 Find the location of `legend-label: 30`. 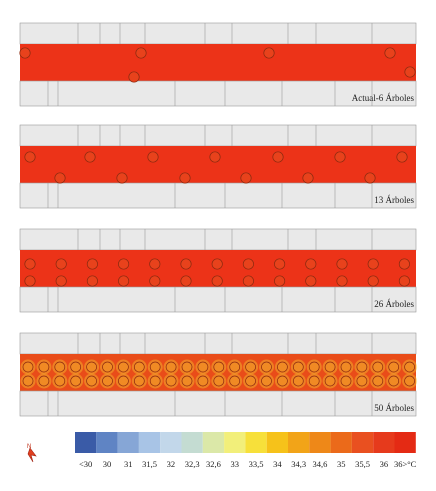

legend-label: 30 is located at coordinates (107, 464).